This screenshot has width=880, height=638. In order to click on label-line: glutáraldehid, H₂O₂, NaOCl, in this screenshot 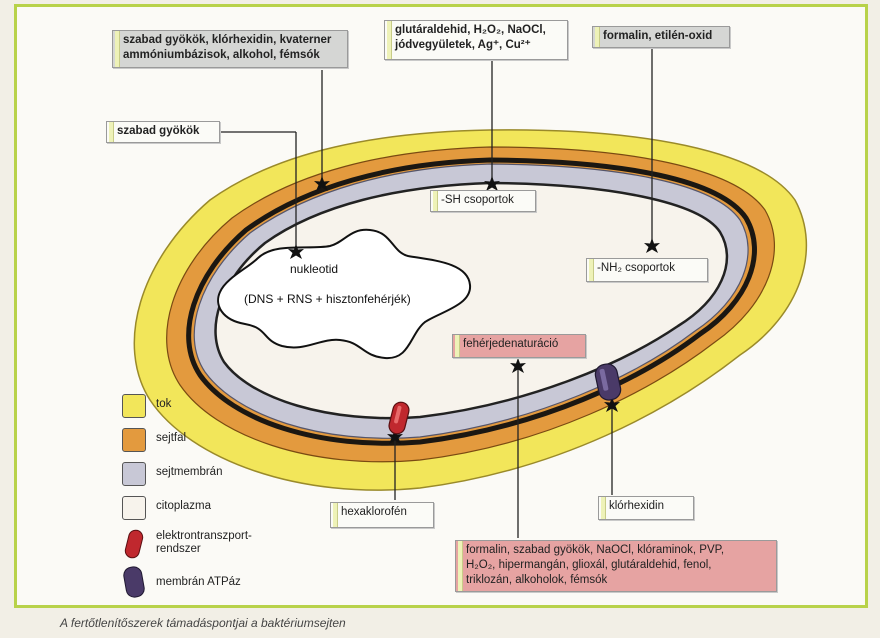, I will do `click(470, 30)`.